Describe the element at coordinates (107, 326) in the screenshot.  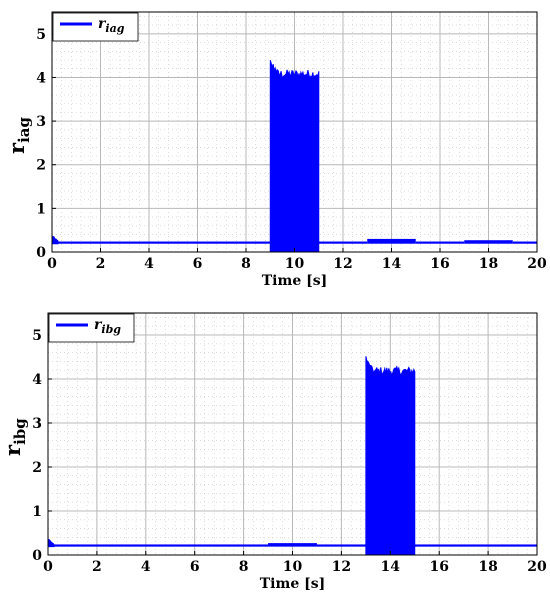
I see `legend-label: ribg` at that location.